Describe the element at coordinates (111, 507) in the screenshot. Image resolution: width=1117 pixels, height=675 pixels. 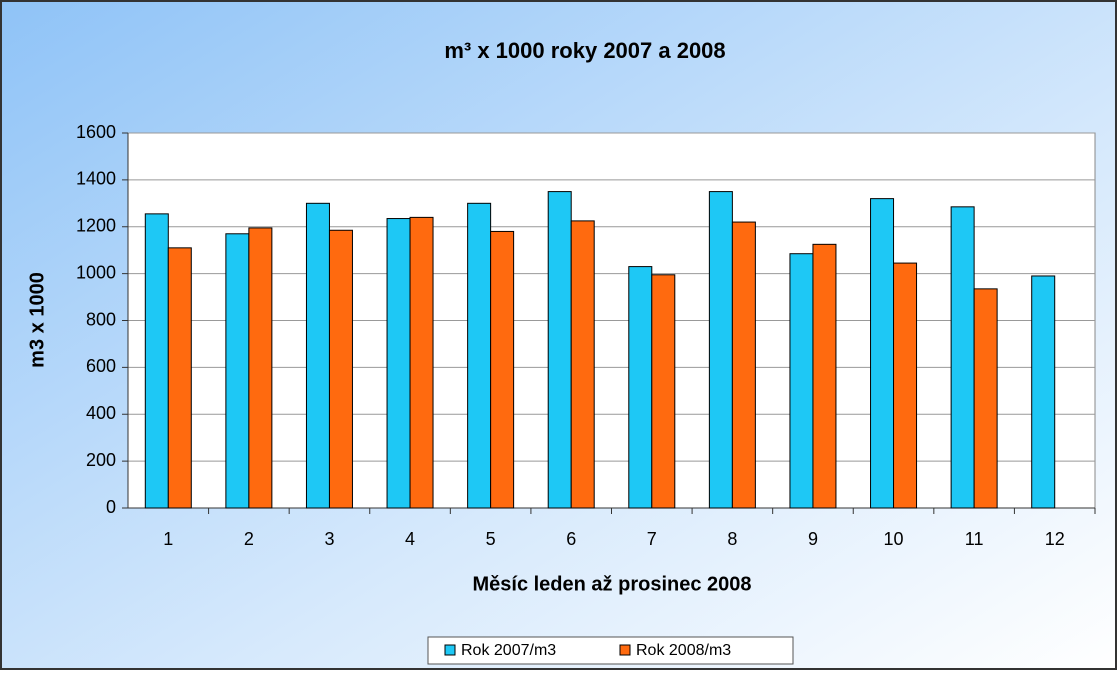
I see `y-tick-label: 0` at that location.